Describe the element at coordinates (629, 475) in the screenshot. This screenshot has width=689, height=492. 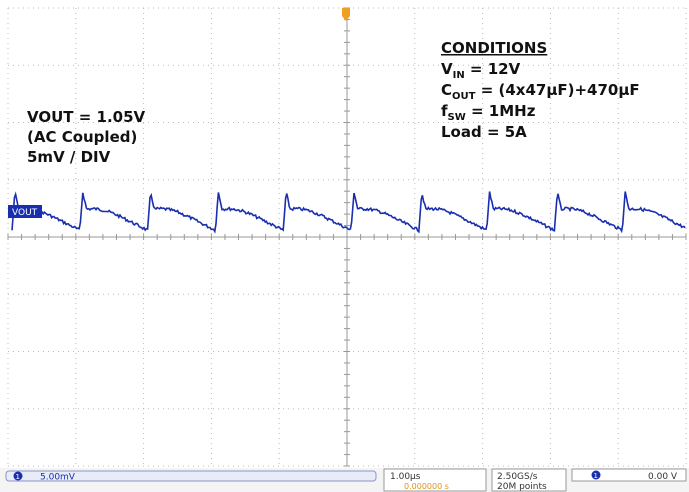
I see `trigger-box` at that location.